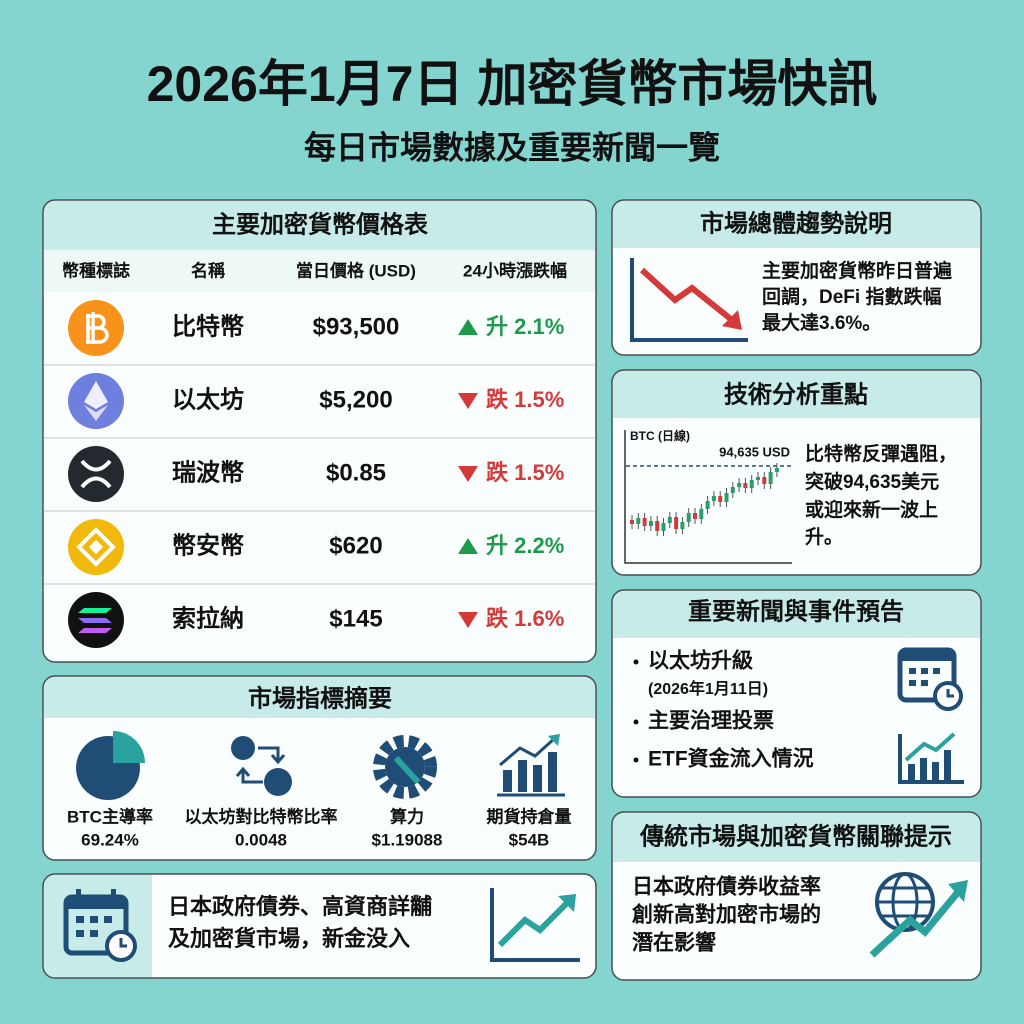 The image size is (1024, 1024). Describe the element at coordinates (704, 499) in the screenshot. I see `mini-candles` at that location.